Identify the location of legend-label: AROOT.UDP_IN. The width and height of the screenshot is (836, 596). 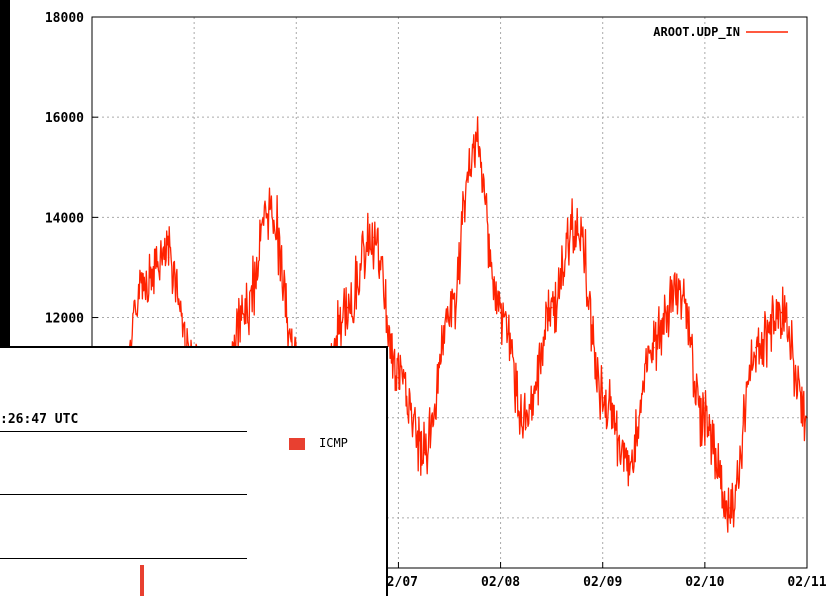
(696, 32).